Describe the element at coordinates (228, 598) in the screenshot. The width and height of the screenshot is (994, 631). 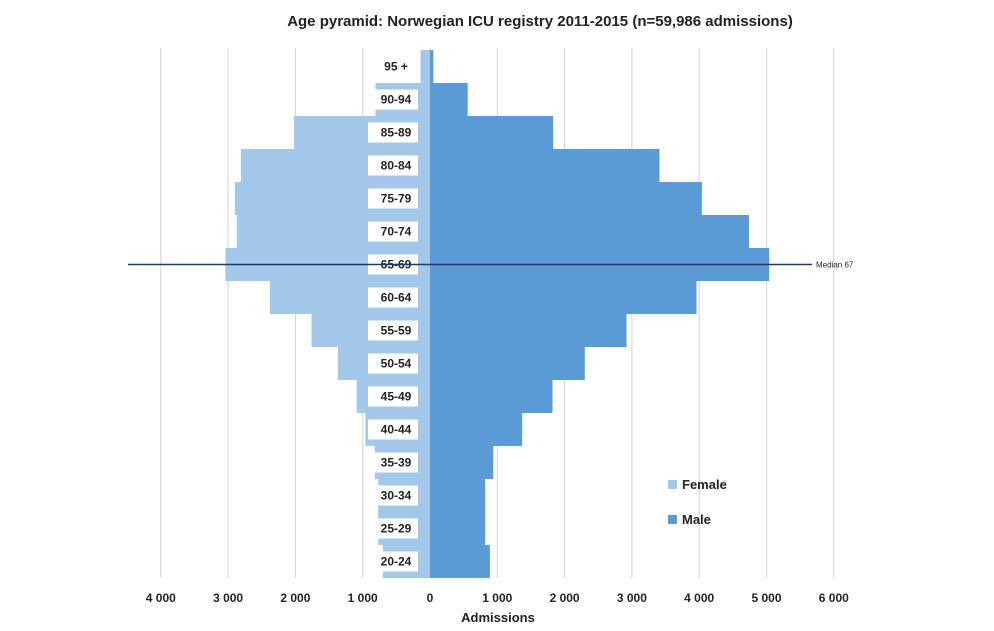
I see `x-tick-label-1: 3 000` at that location.